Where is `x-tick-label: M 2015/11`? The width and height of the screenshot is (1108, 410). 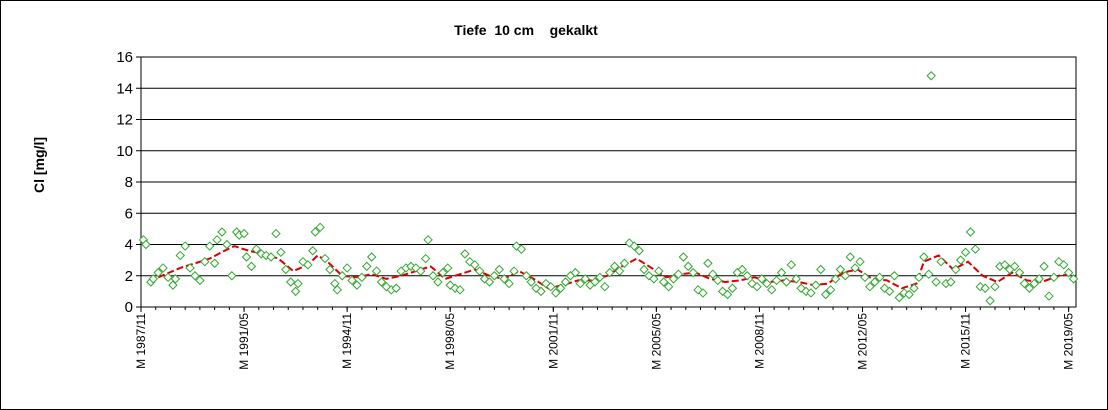
x-tick-label: M 2015/11 is located at coordinates (966, 341).